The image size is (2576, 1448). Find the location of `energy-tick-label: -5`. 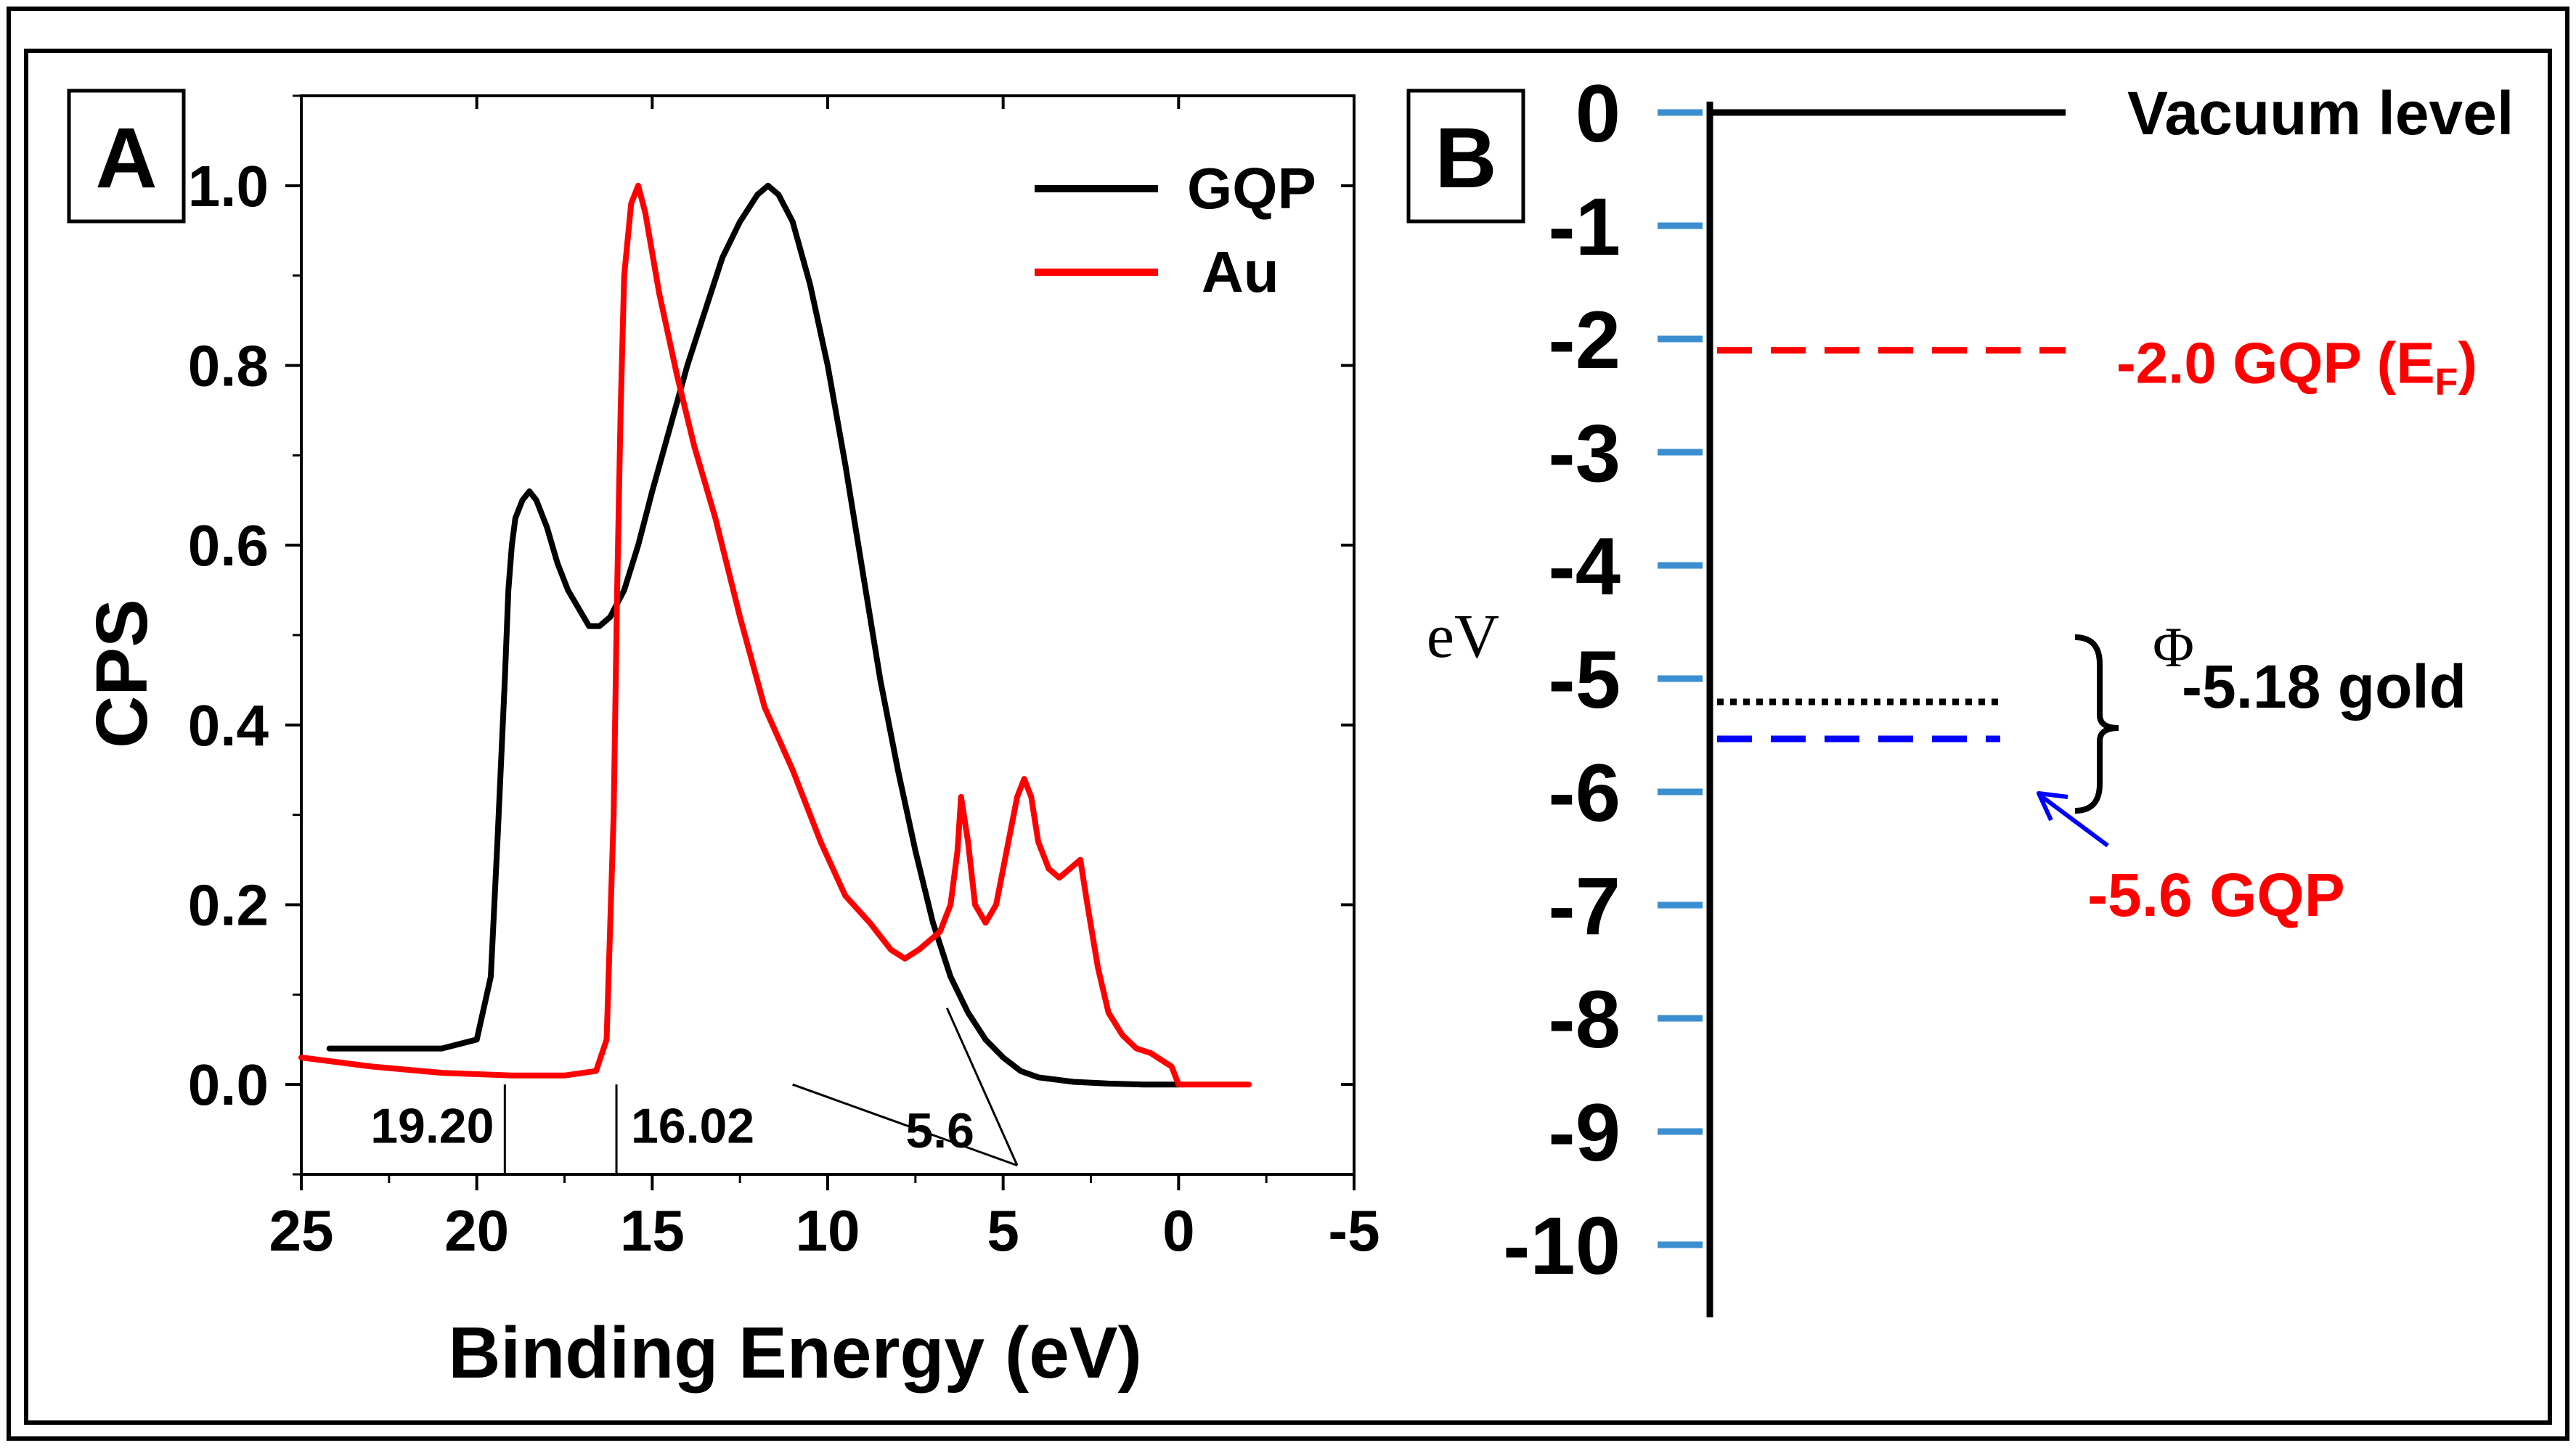

energy-tick-label: -5 is located at coordinates (1584, 679).